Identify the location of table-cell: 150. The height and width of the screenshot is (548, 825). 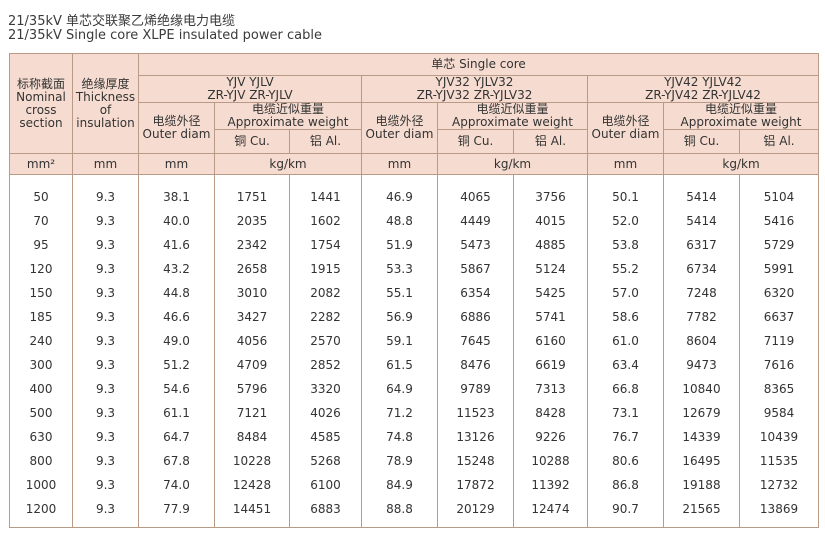
(41, 293).